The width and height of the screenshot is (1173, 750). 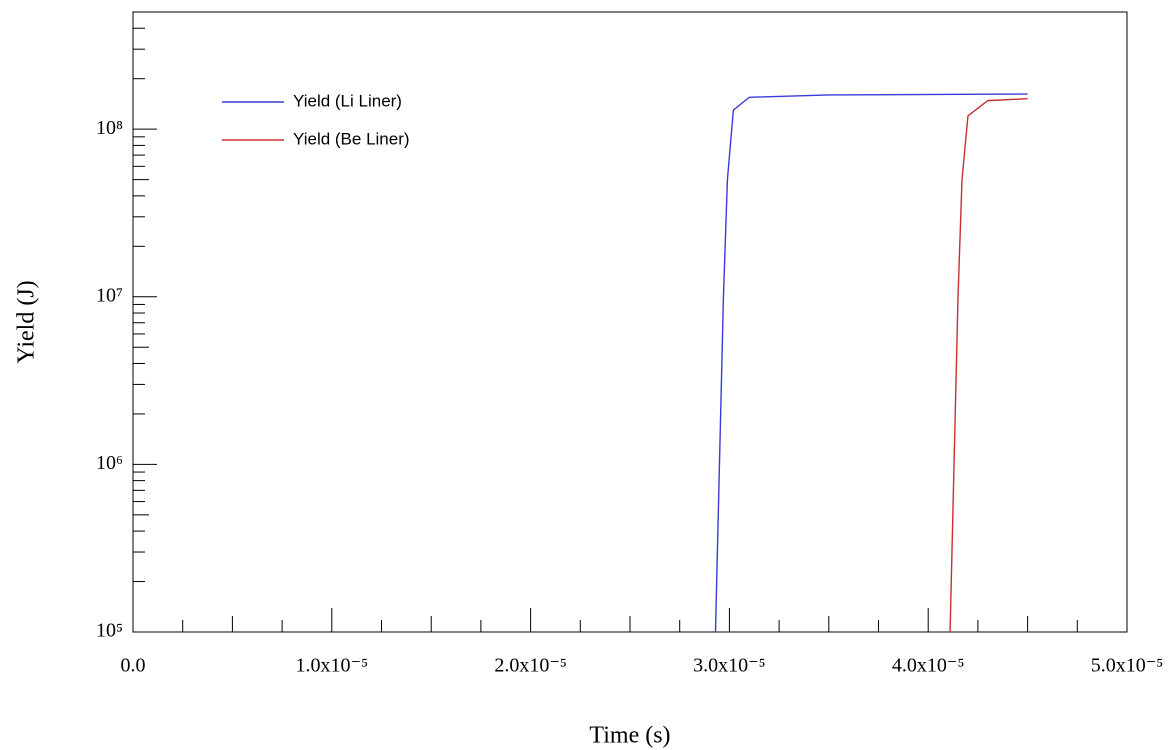 What do you see at coordinates (347, 100) in the screenshot?
I see `legend-label: Yield (Li Liner)` at bounding box center [347, 100].